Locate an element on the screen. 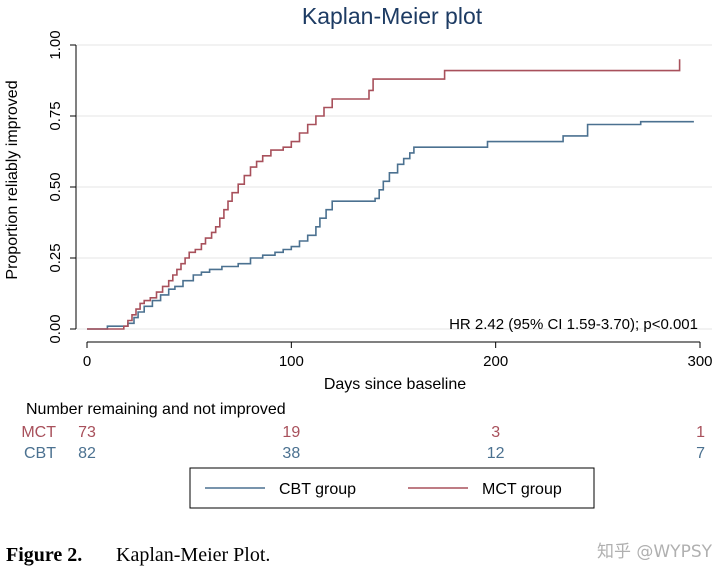  risk-value: 82 is located at coordinates (87, 453).